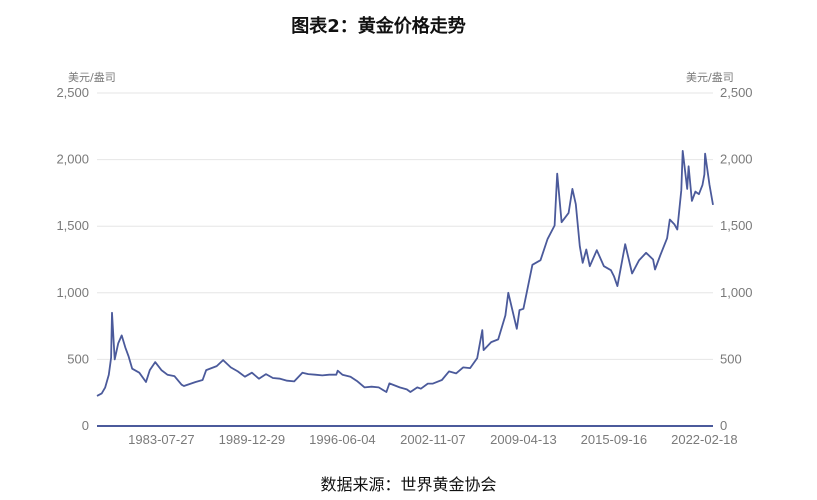 The height and width of the screenshot is (500, 817). Describe the element at coordinates (736, 259) in the screenshot. I see `y-axis-right-ticks: 0 500 1,000 1,500 2,000 2,500` at that location.